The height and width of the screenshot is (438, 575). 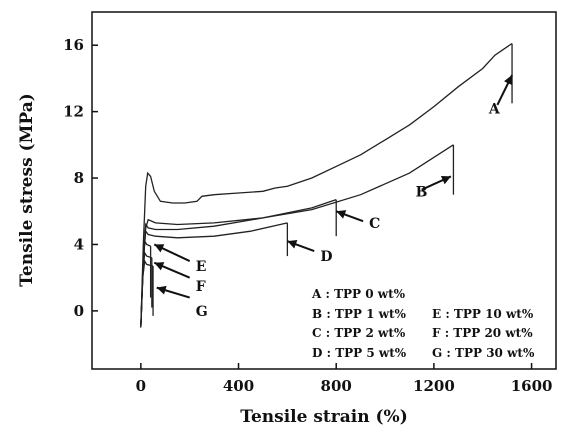 I want to click on y-tick-label-0: 0, so click(x=79, y=311).